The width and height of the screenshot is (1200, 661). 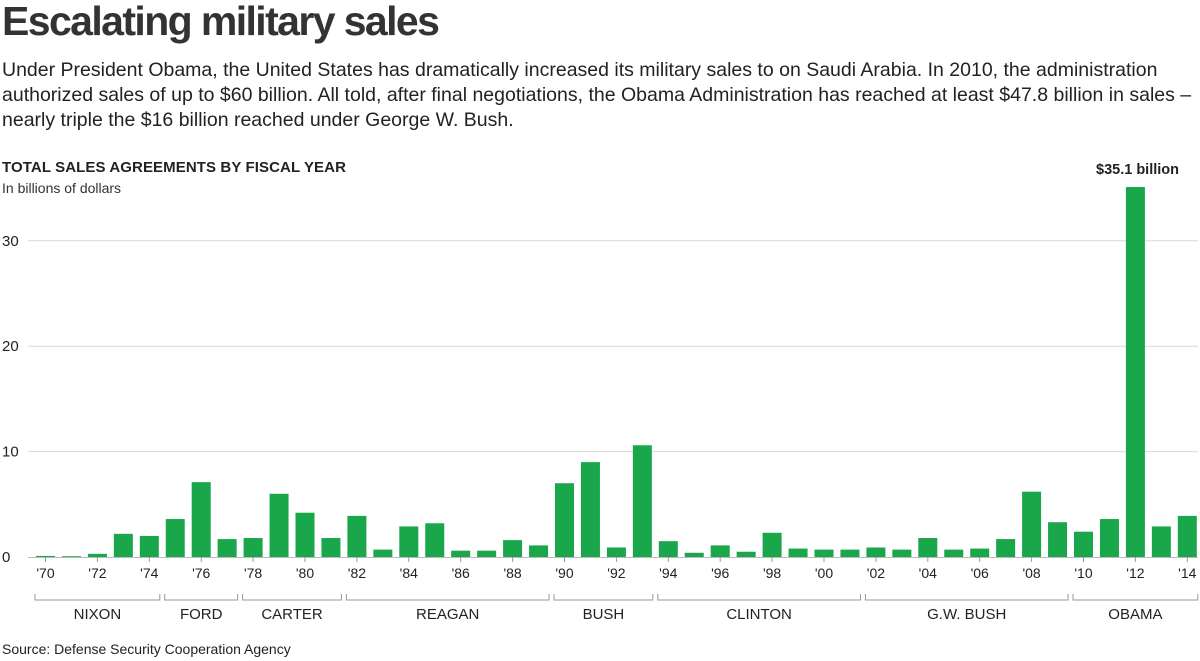 What do you see at coordinates (1135, 372) in the screenshot?
I see `bar-2012` at bounding box center [1135, 372].